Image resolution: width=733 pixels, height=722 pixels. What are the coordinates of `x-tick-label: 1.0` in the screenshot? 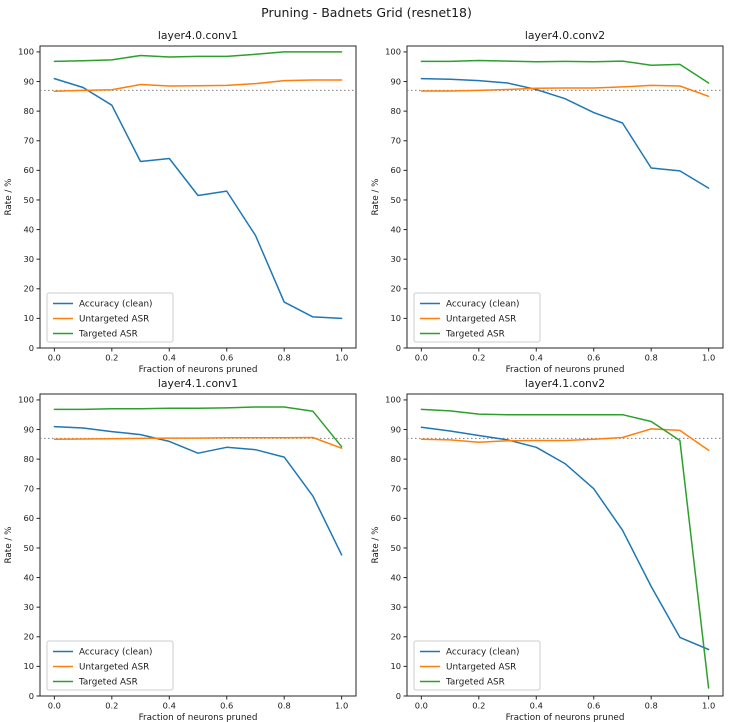 It's located at (708, 358).